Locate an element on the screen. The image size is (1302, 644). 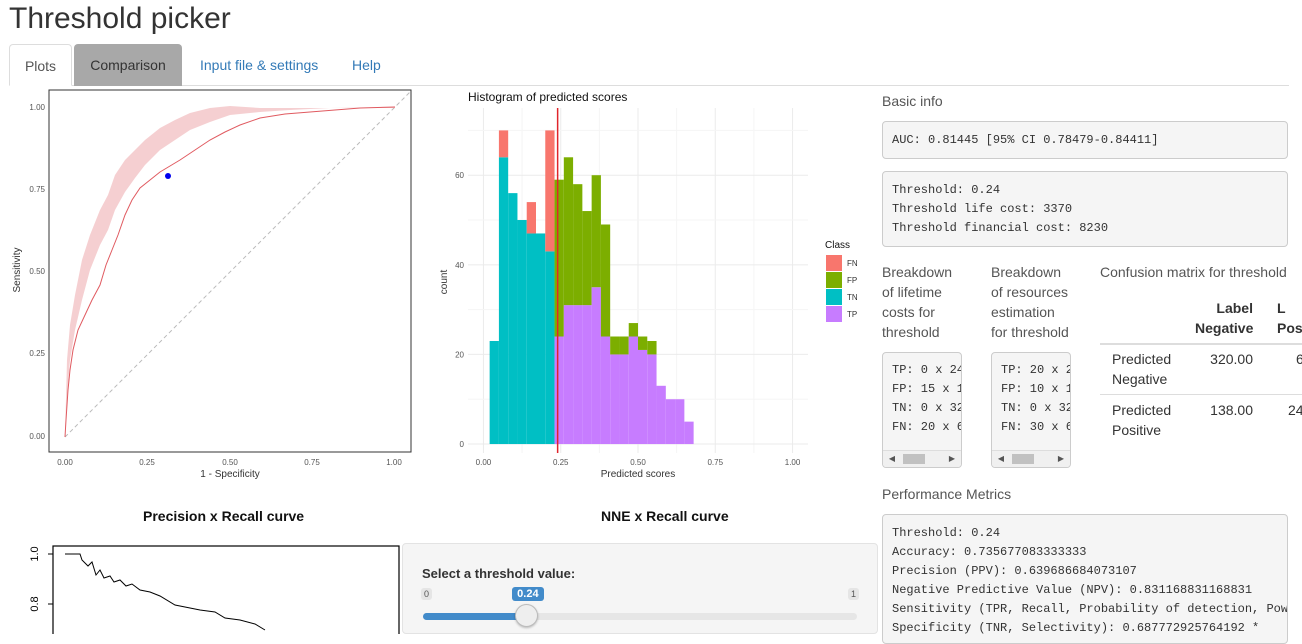
life-cost-text: Threshold life cost: 3370 is located at coordinates (982, 209).